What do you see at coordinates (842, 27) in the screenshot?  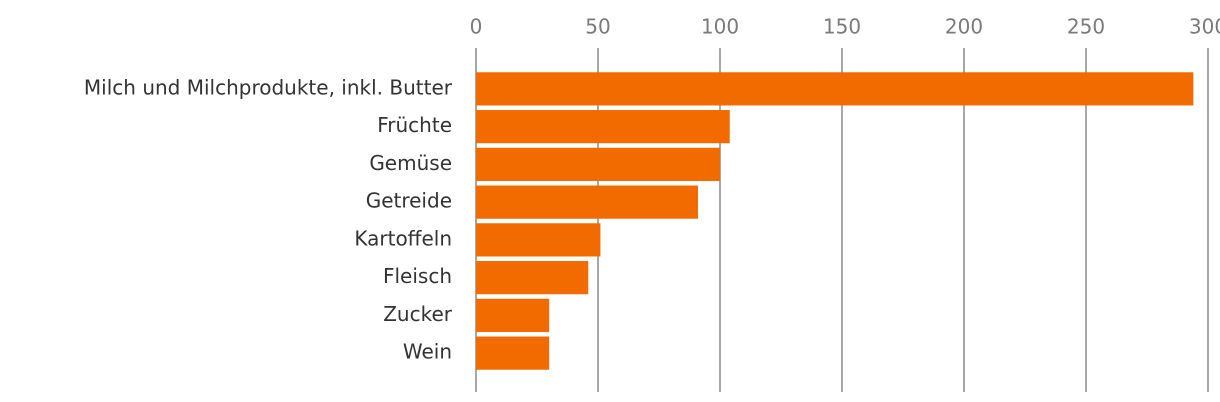 I see `x-tick-label: 150` at bounding box center [842, 27].